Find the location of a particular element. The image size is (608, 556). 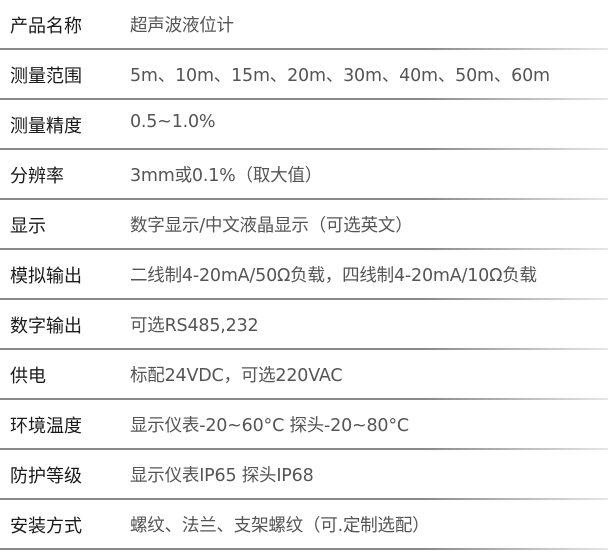

spec-label: 产品名称 is located at coordinates (46, 26).